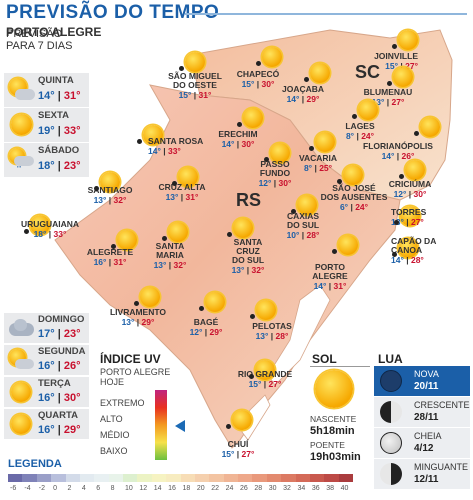 The height and width of the screenshot is (500, 473). I want to click on day-name: QUARTA, so click(58, 415).